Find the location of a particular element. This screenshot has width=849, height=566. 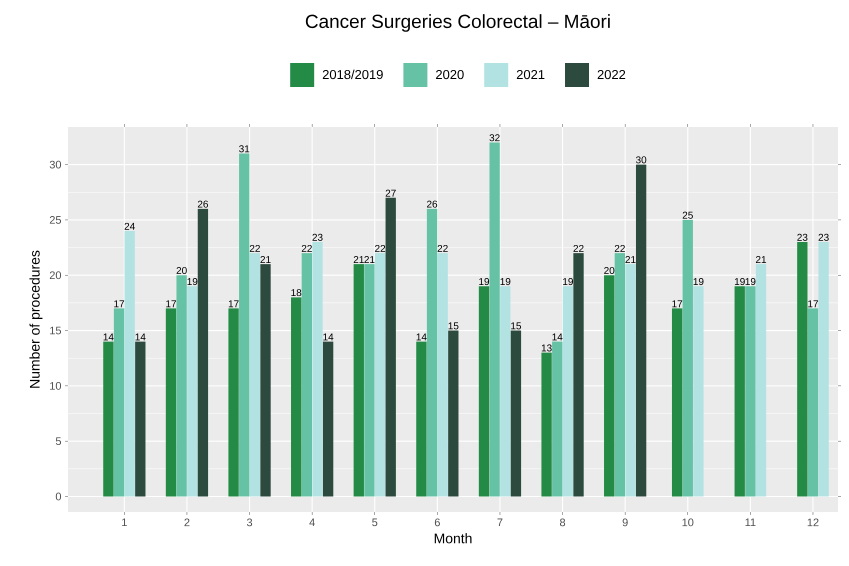

data-label: 30 is located at coordinates (641, 160).